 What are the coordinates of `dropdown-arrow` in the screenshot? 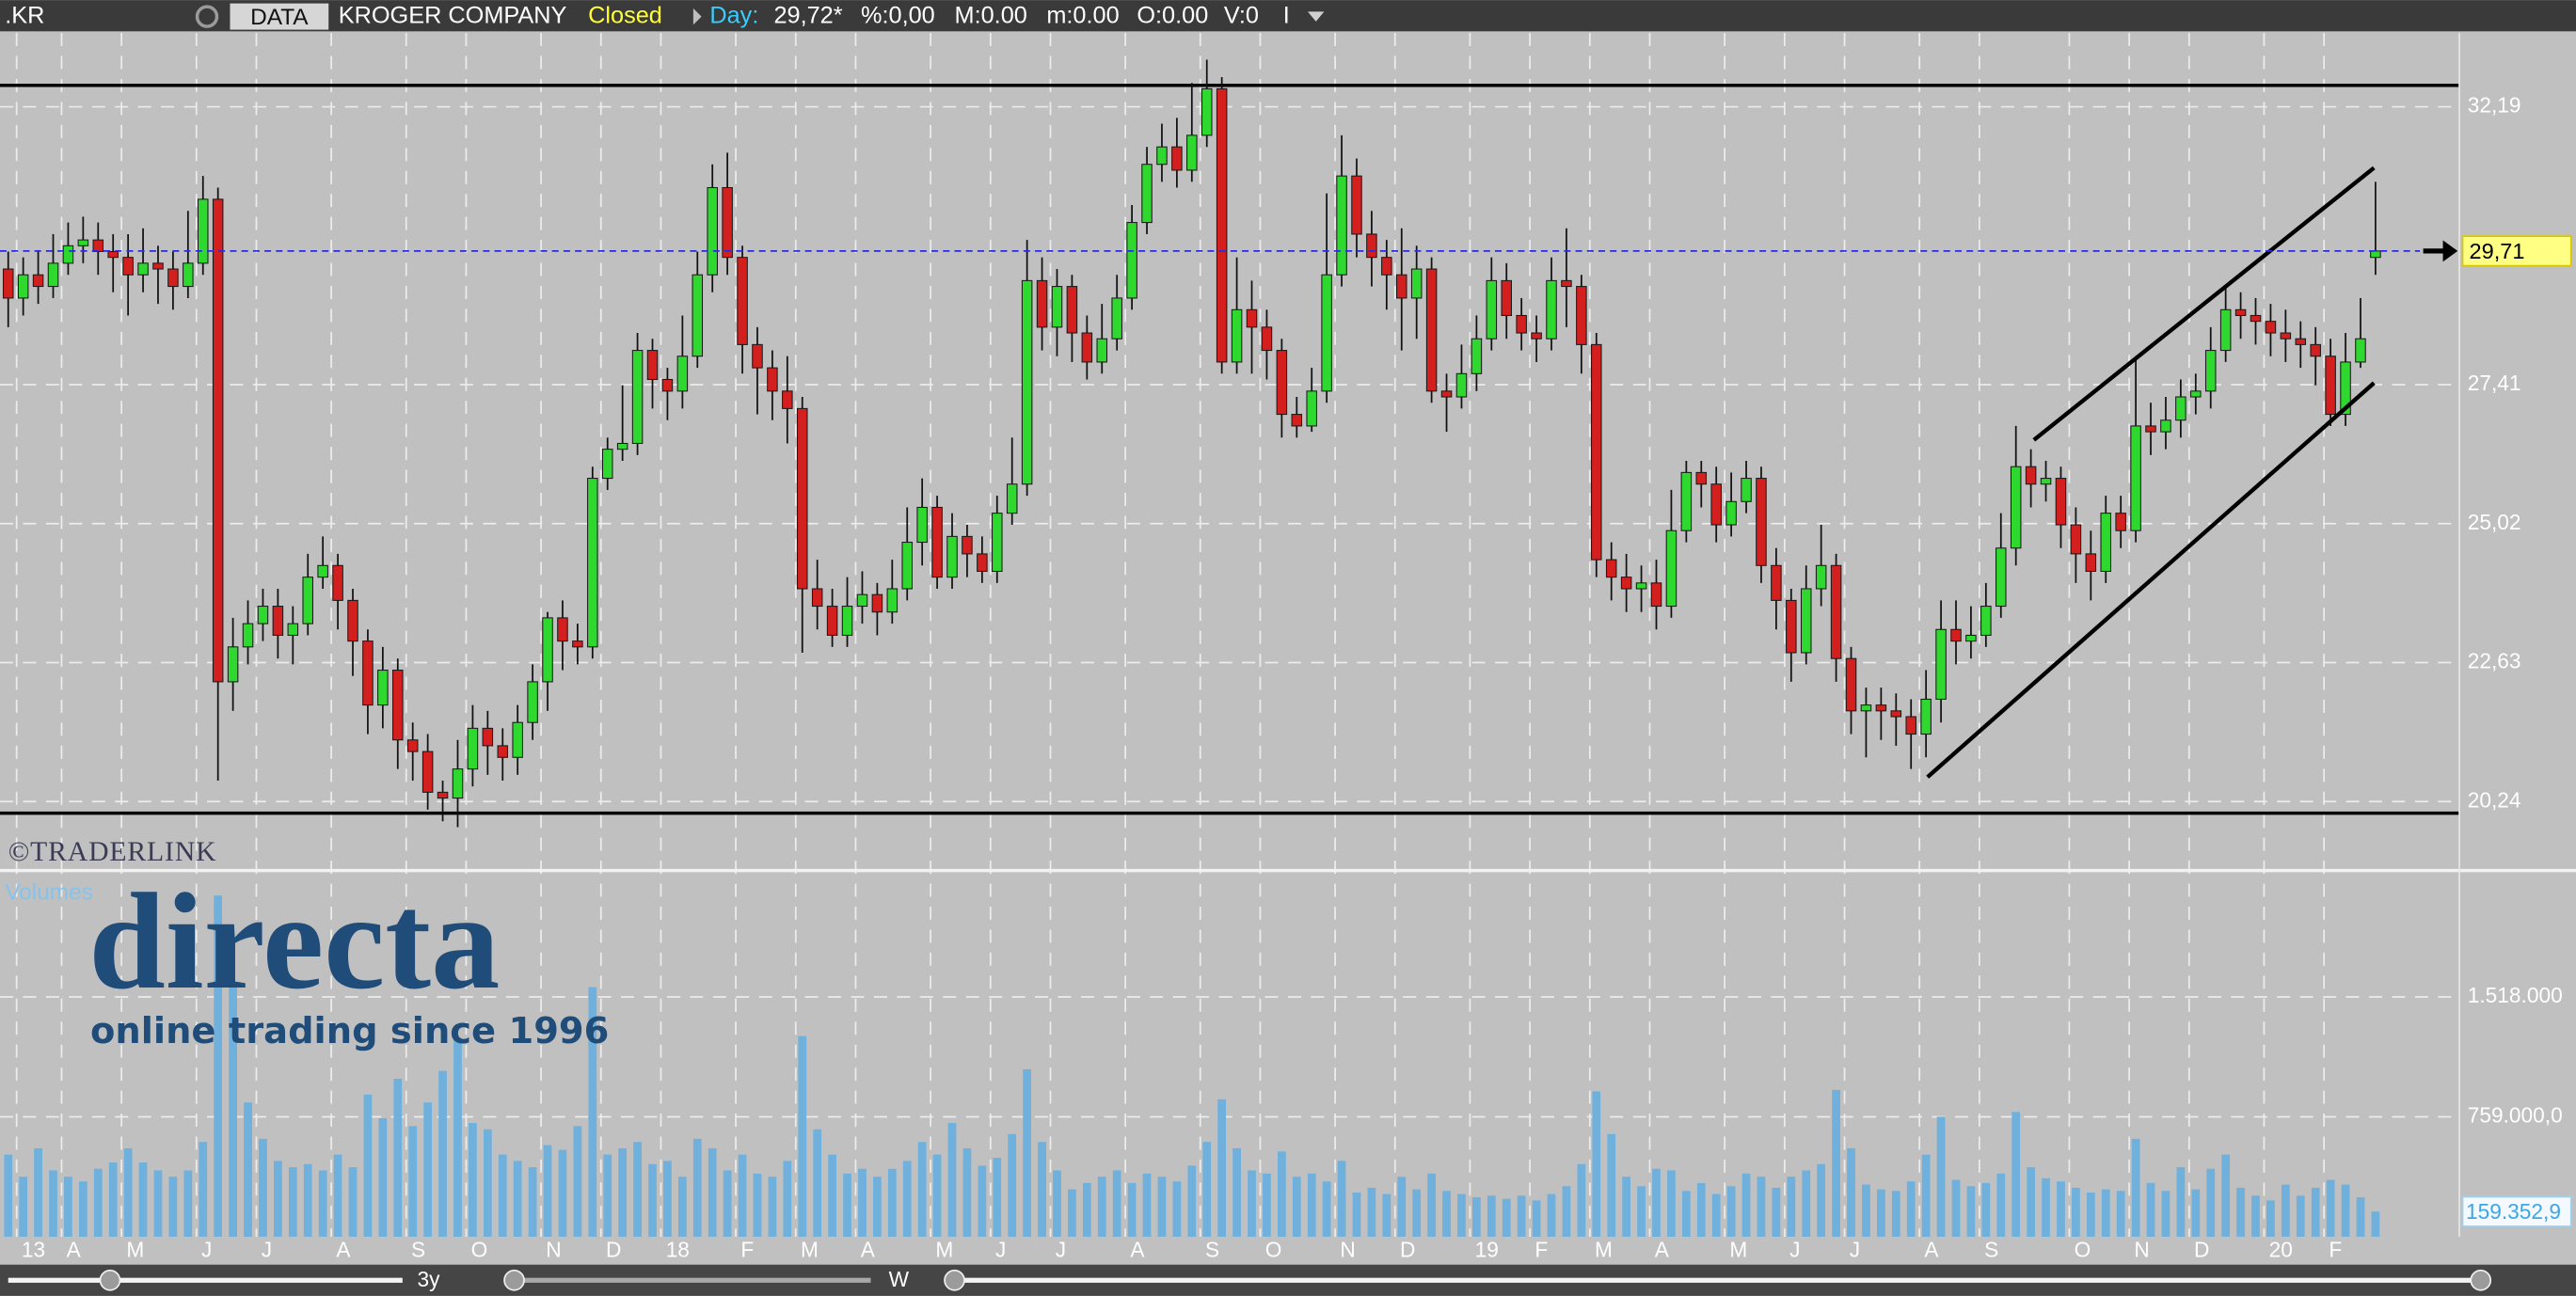 It's located at (1316, 16).